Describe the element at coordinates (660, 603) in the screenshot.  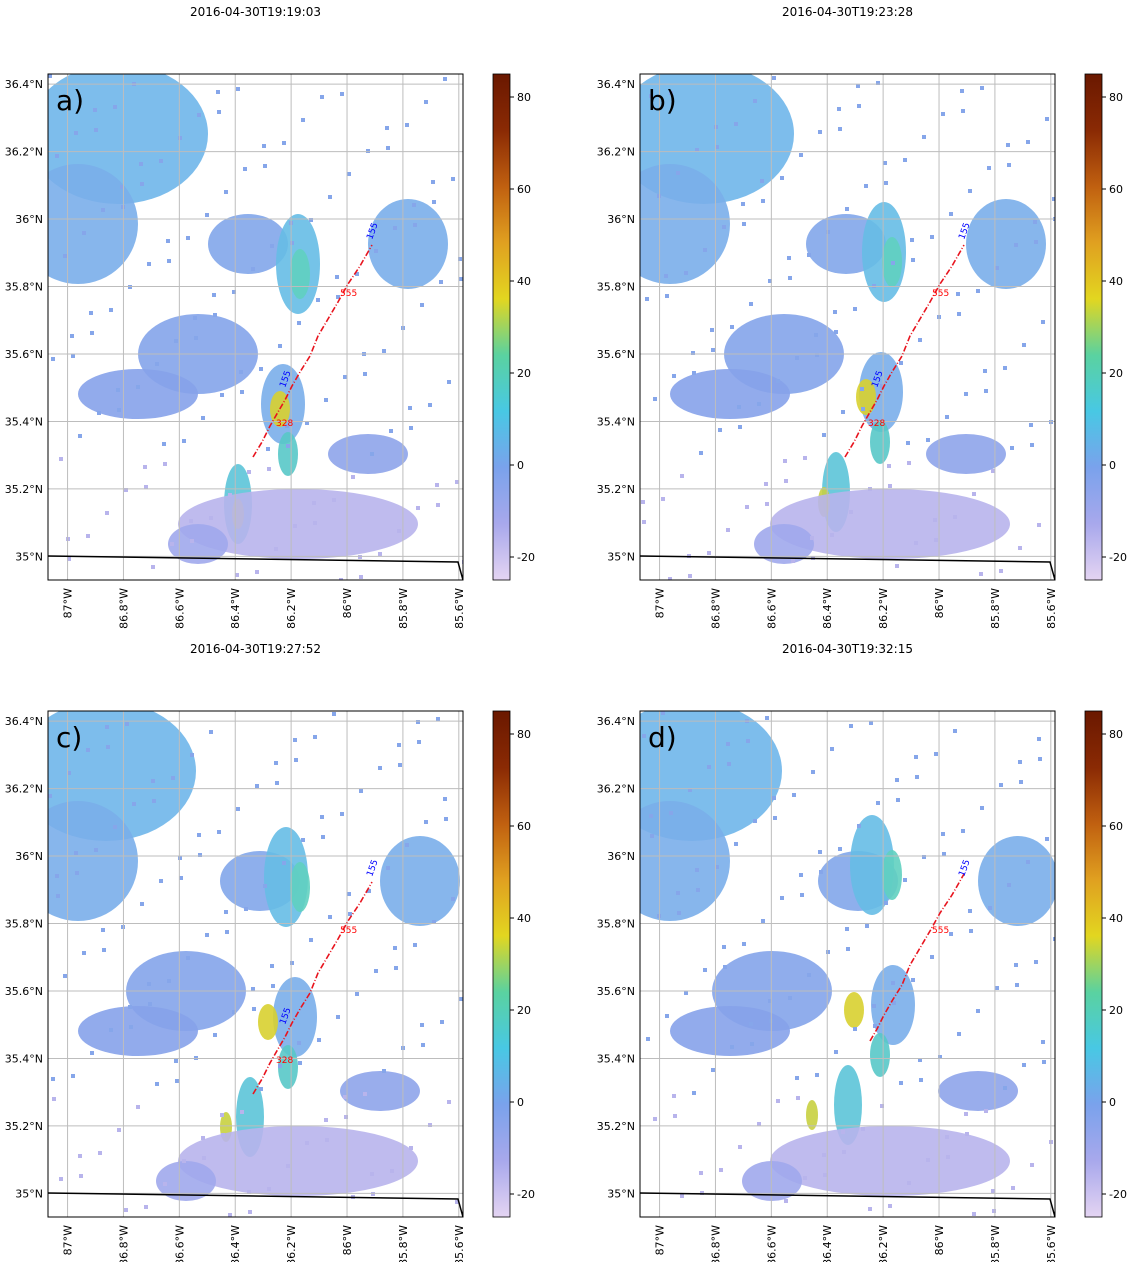
I see `lon-tick-label: 87°W` at that location.